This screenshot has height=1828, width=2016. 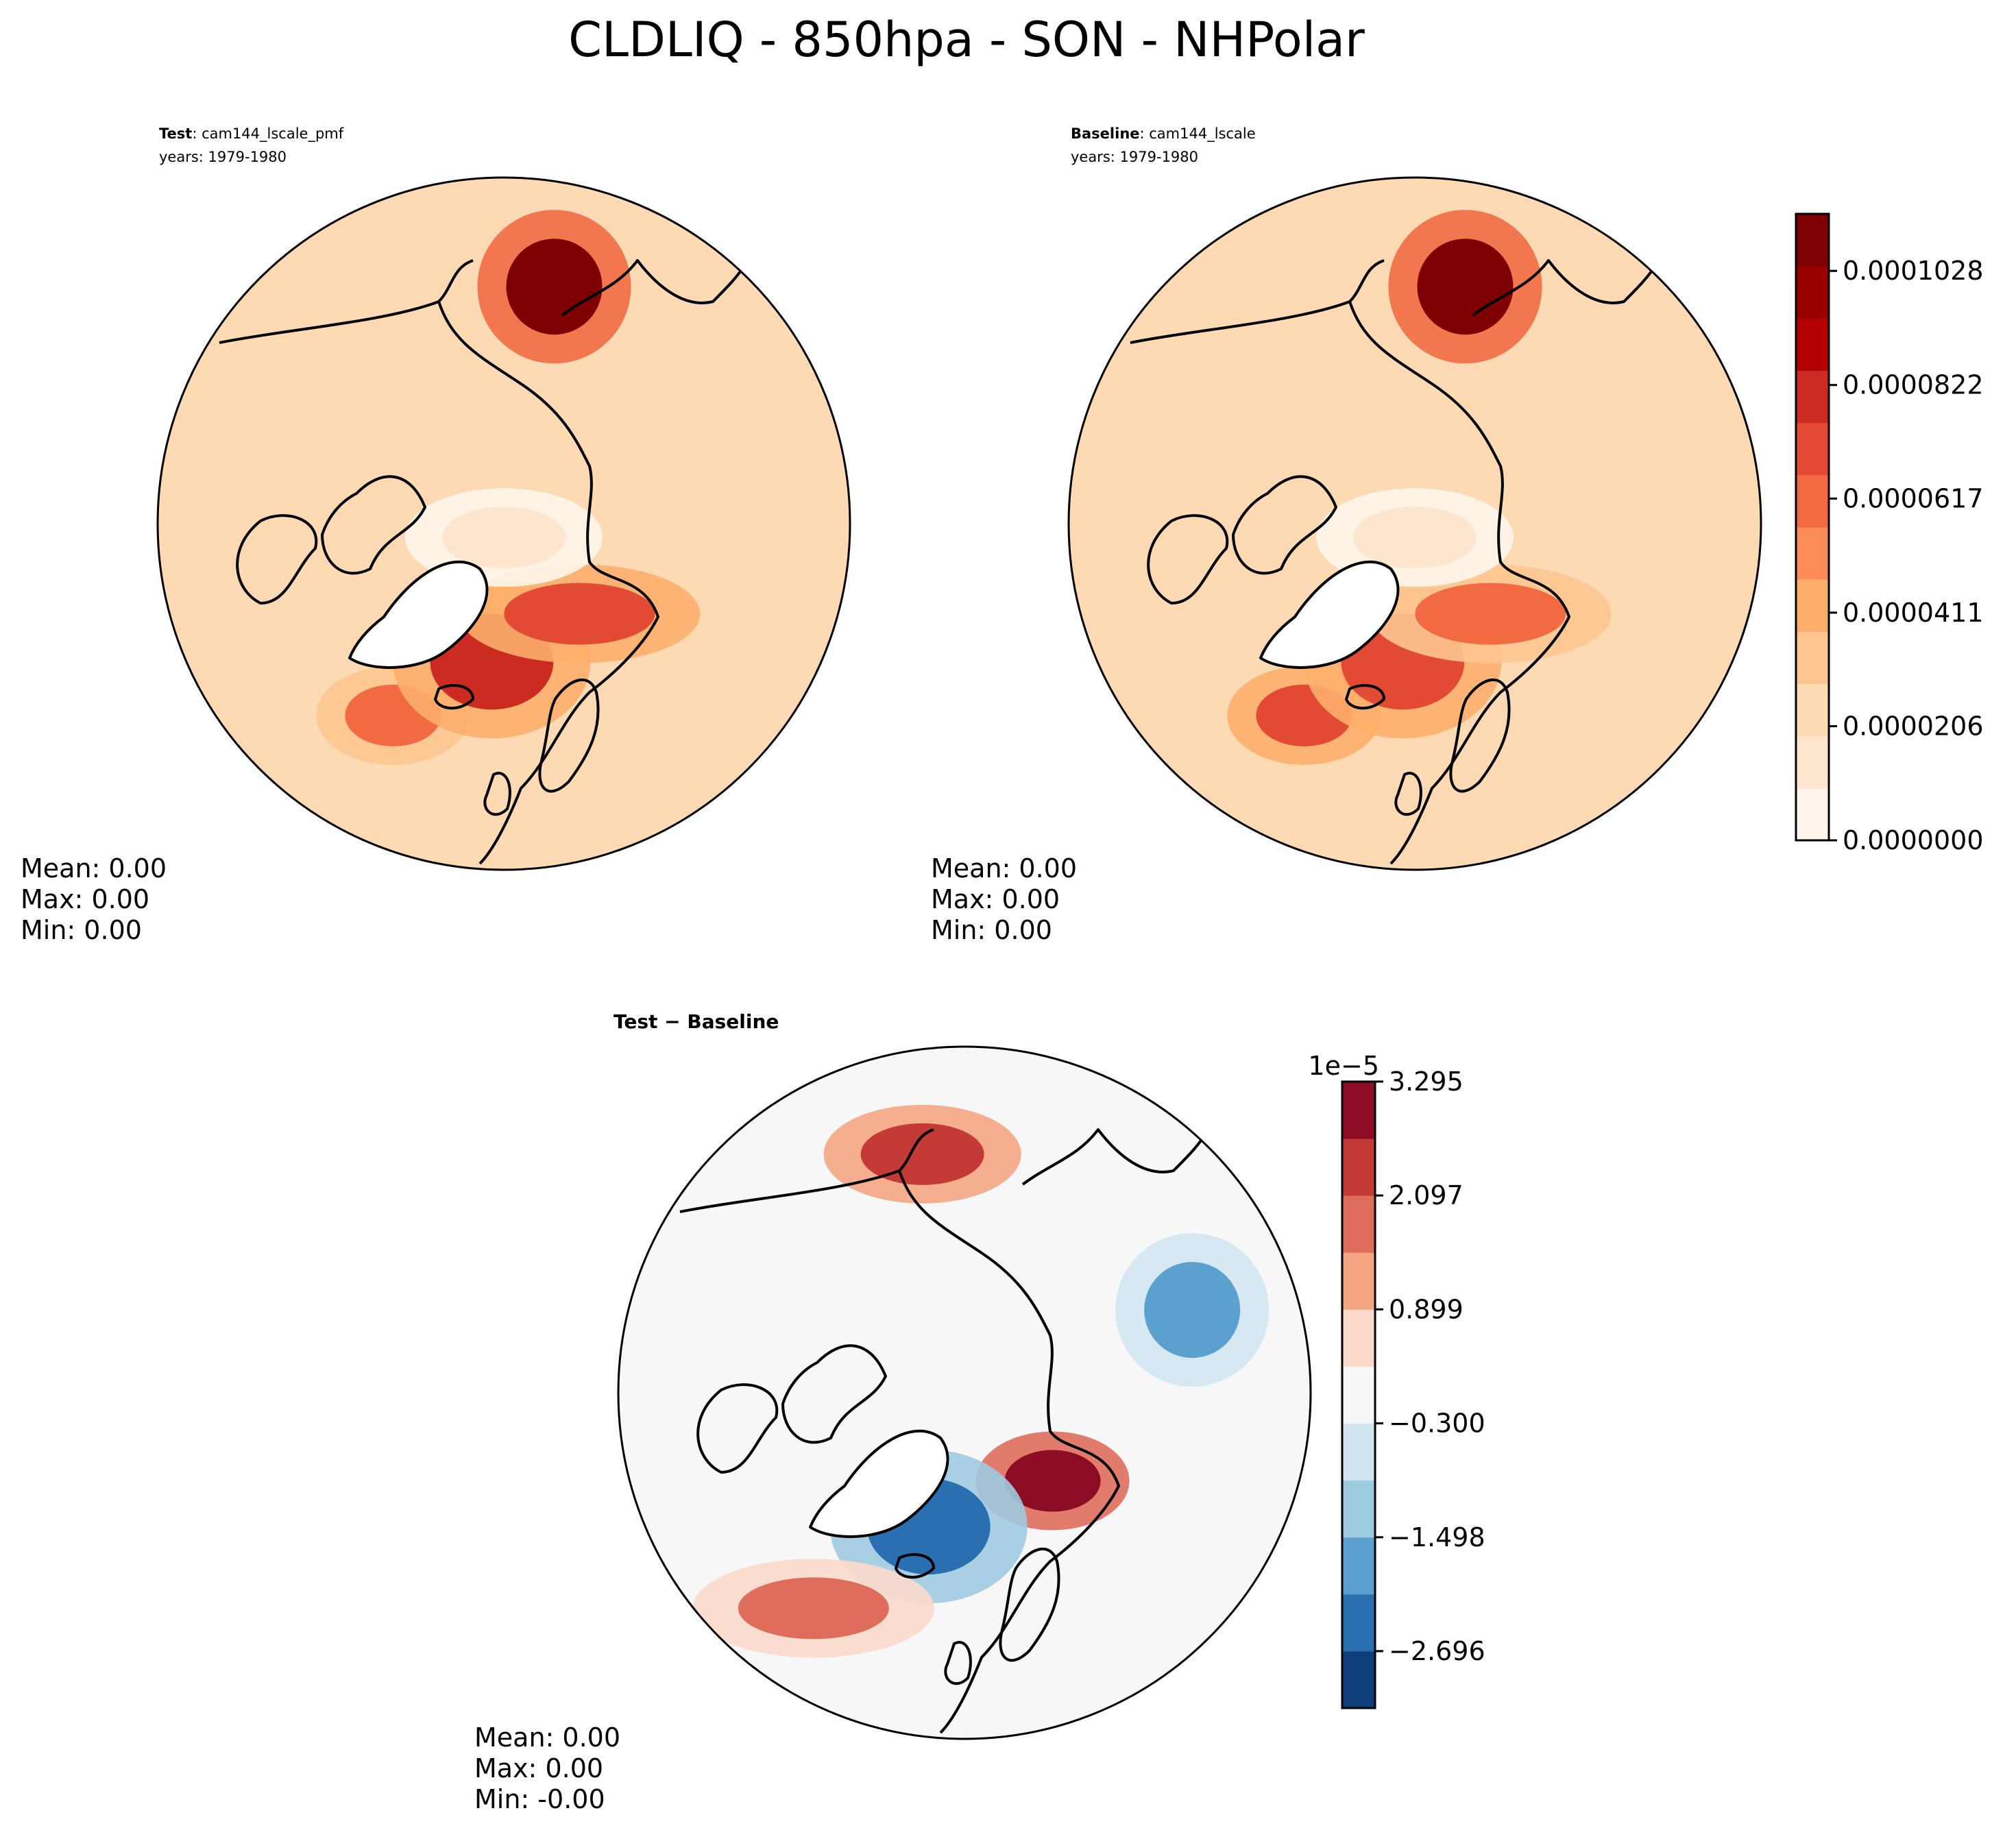 I want to click on panel-test-boundary, so click(x=503, y=523).